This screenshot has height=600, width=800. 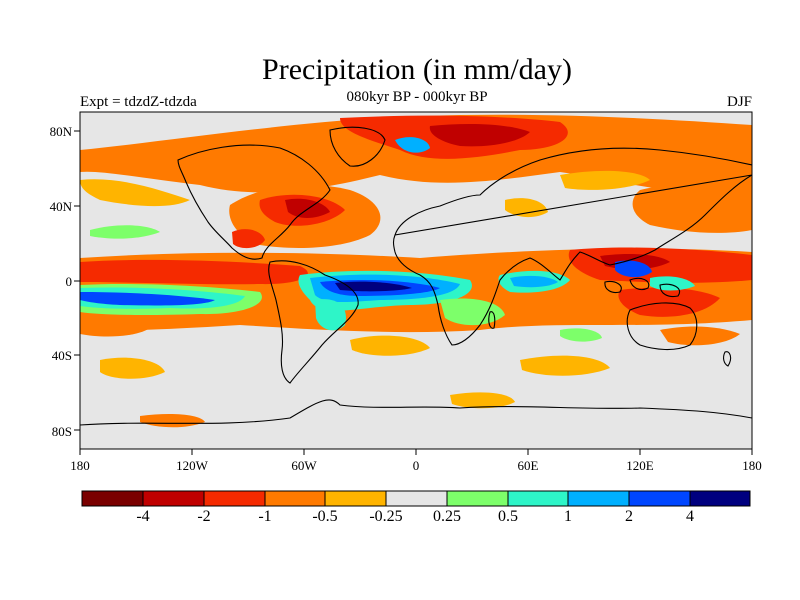 I want to click on lon-label-180e: 180, so click(x=752, y=465).